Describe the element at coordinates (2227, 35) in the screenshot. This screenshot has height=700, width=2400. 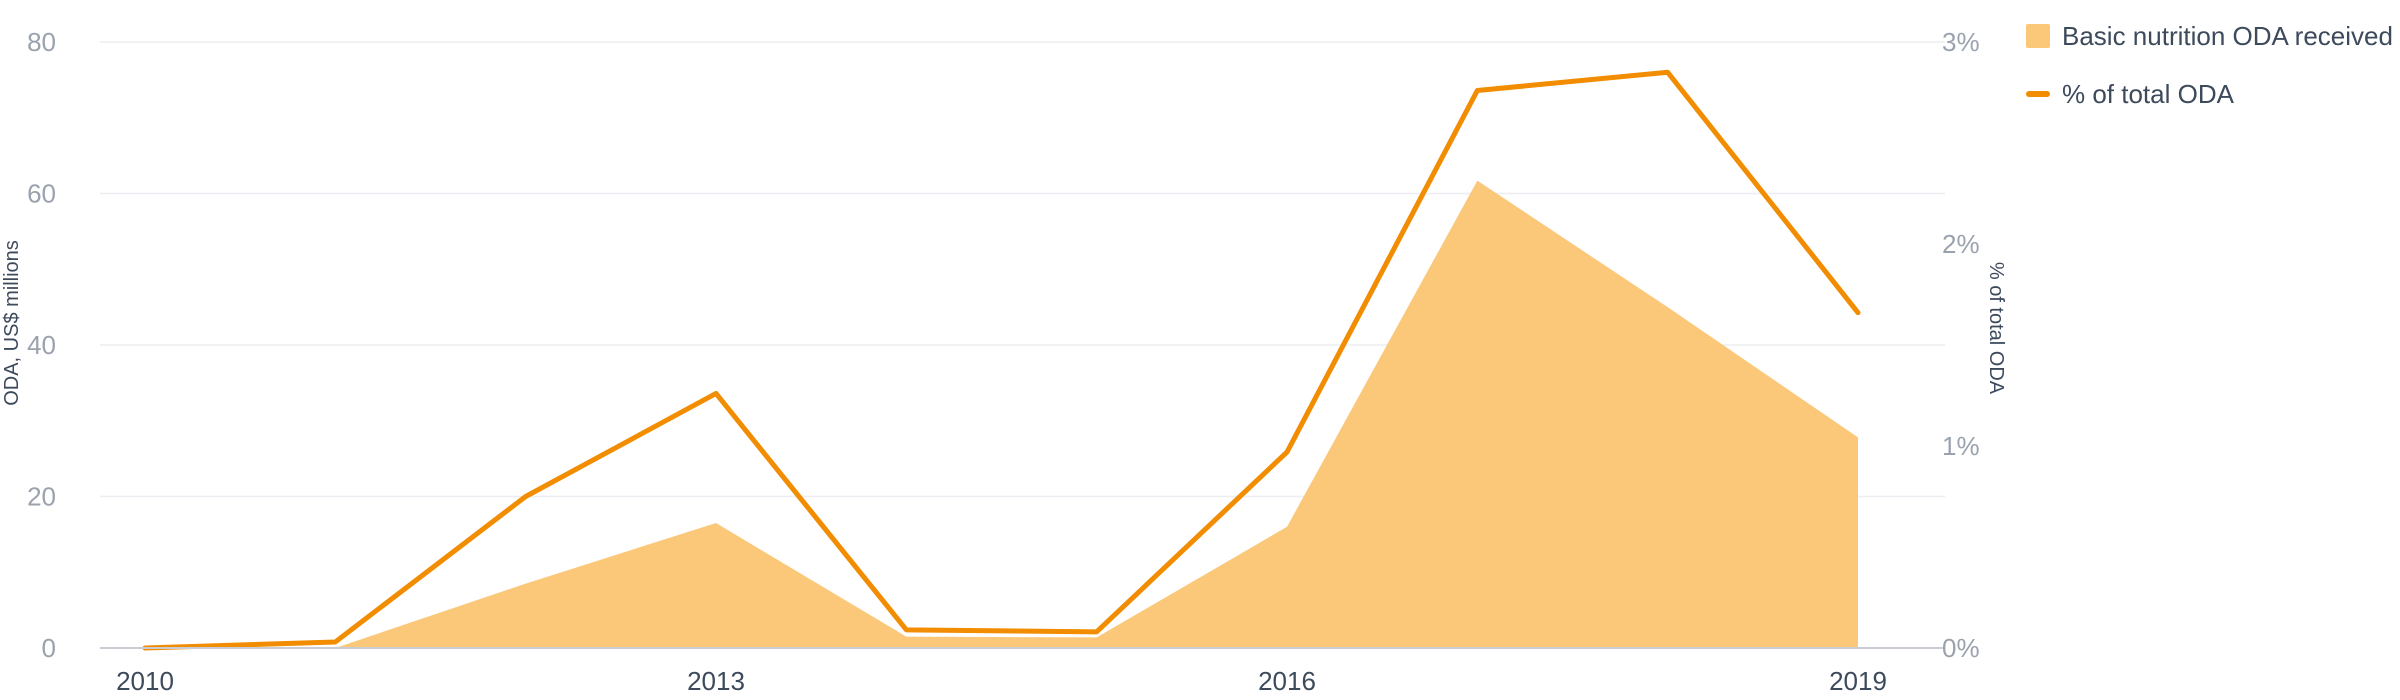
I see `legend-label-area: Basic nutrition ODA received` at that location.